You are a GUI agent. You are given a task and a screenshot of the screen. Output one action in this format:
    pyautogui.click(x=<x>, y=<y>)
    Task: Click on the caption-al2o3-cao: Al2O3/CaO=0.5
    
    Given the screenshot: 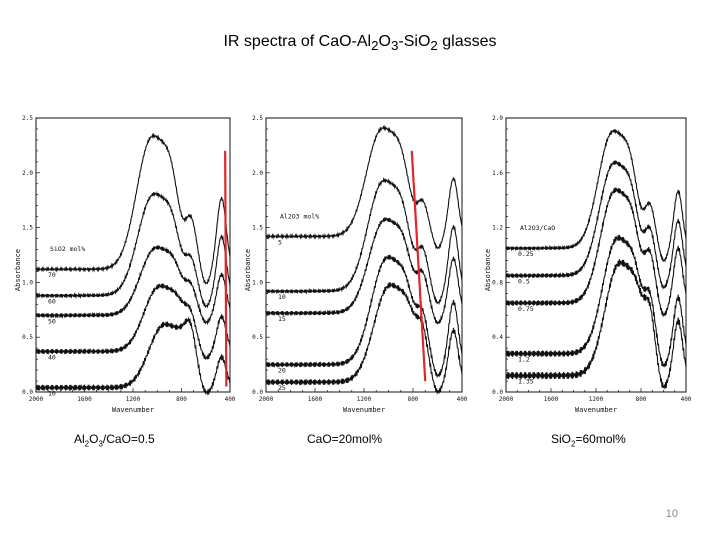 What is the action you would take?
    pyautogui.click(x=114, y=440)
    